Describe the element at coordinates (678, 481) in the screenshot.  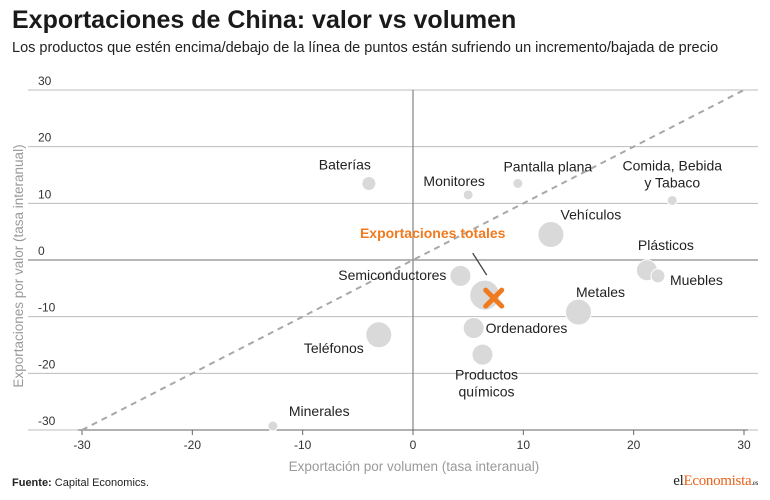
I see `brand-pre: el` at that location.